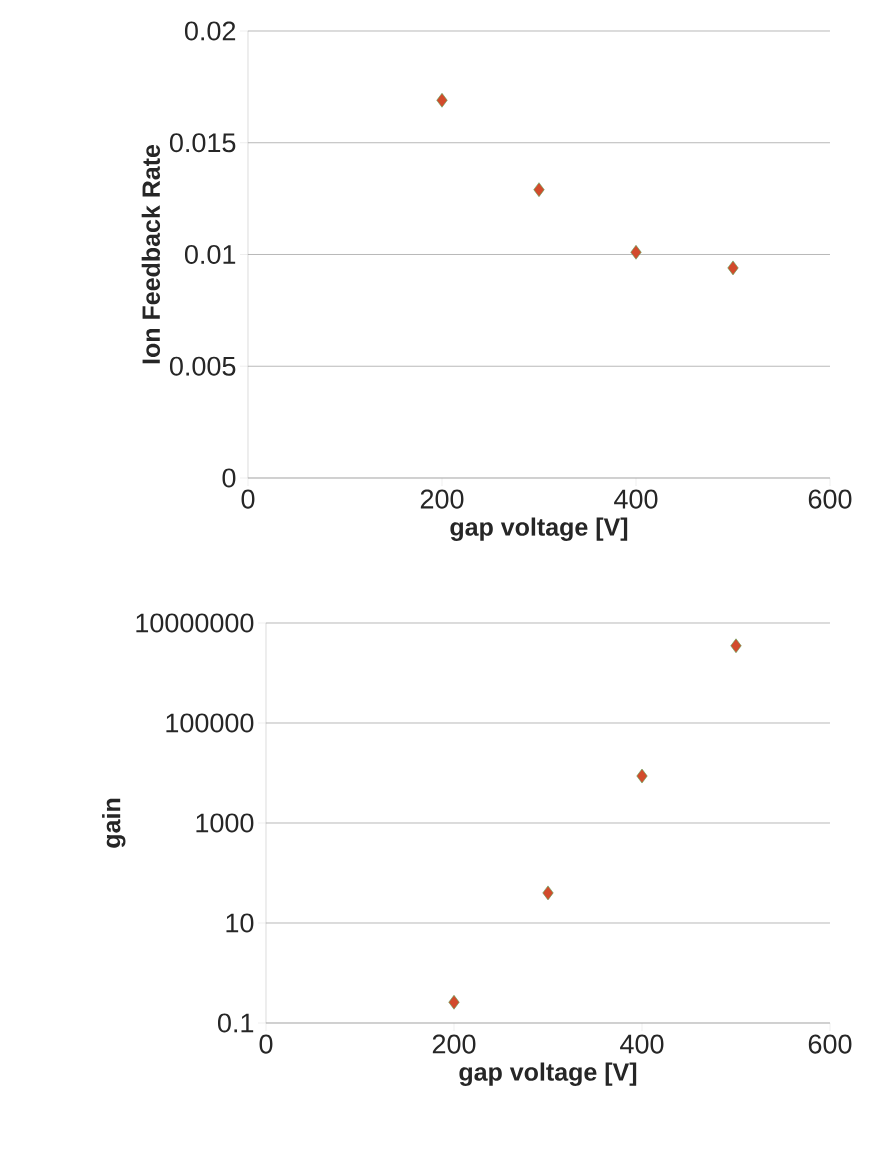  Describe the element at coordinates (235, 1023) in the screenshot. I see `y-tick-label: 0.1` at that location.